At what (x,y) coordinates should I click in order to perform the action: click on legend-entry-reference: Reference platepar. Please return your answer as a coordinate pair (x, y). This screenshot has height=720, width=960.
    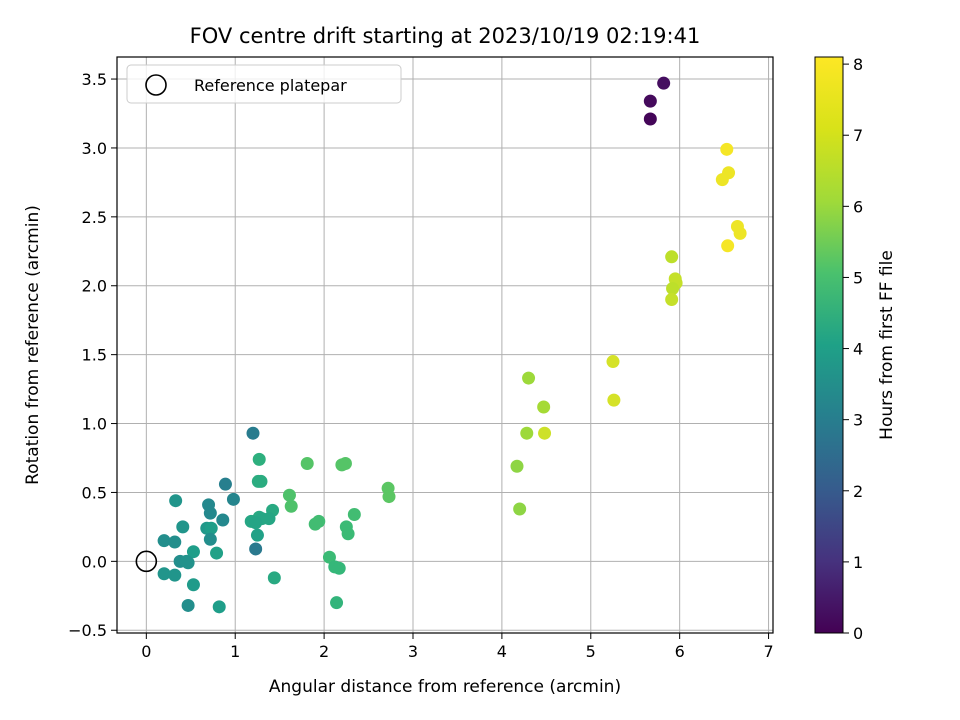
    Looking at the image, I should click on (270, 85).